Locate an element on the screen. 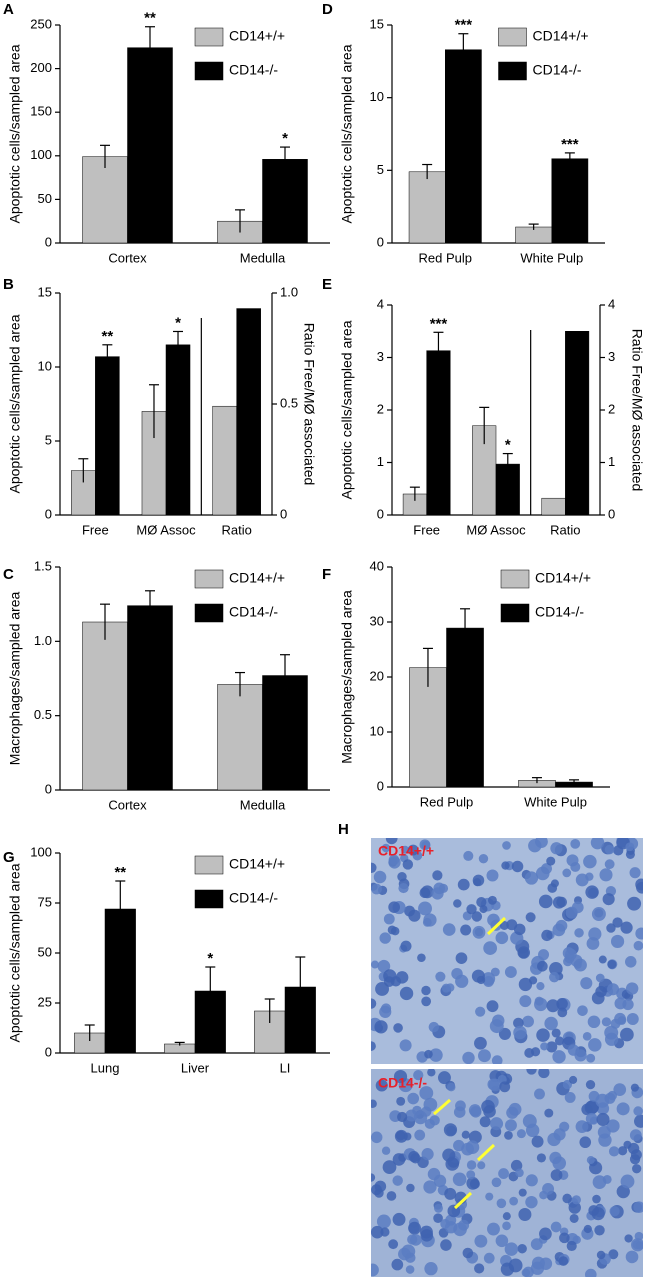 The height and width of the screenshot is (1280, 646). y2-axis-label: Ratio Free/MØ associated is located at coordinates (637, 410).